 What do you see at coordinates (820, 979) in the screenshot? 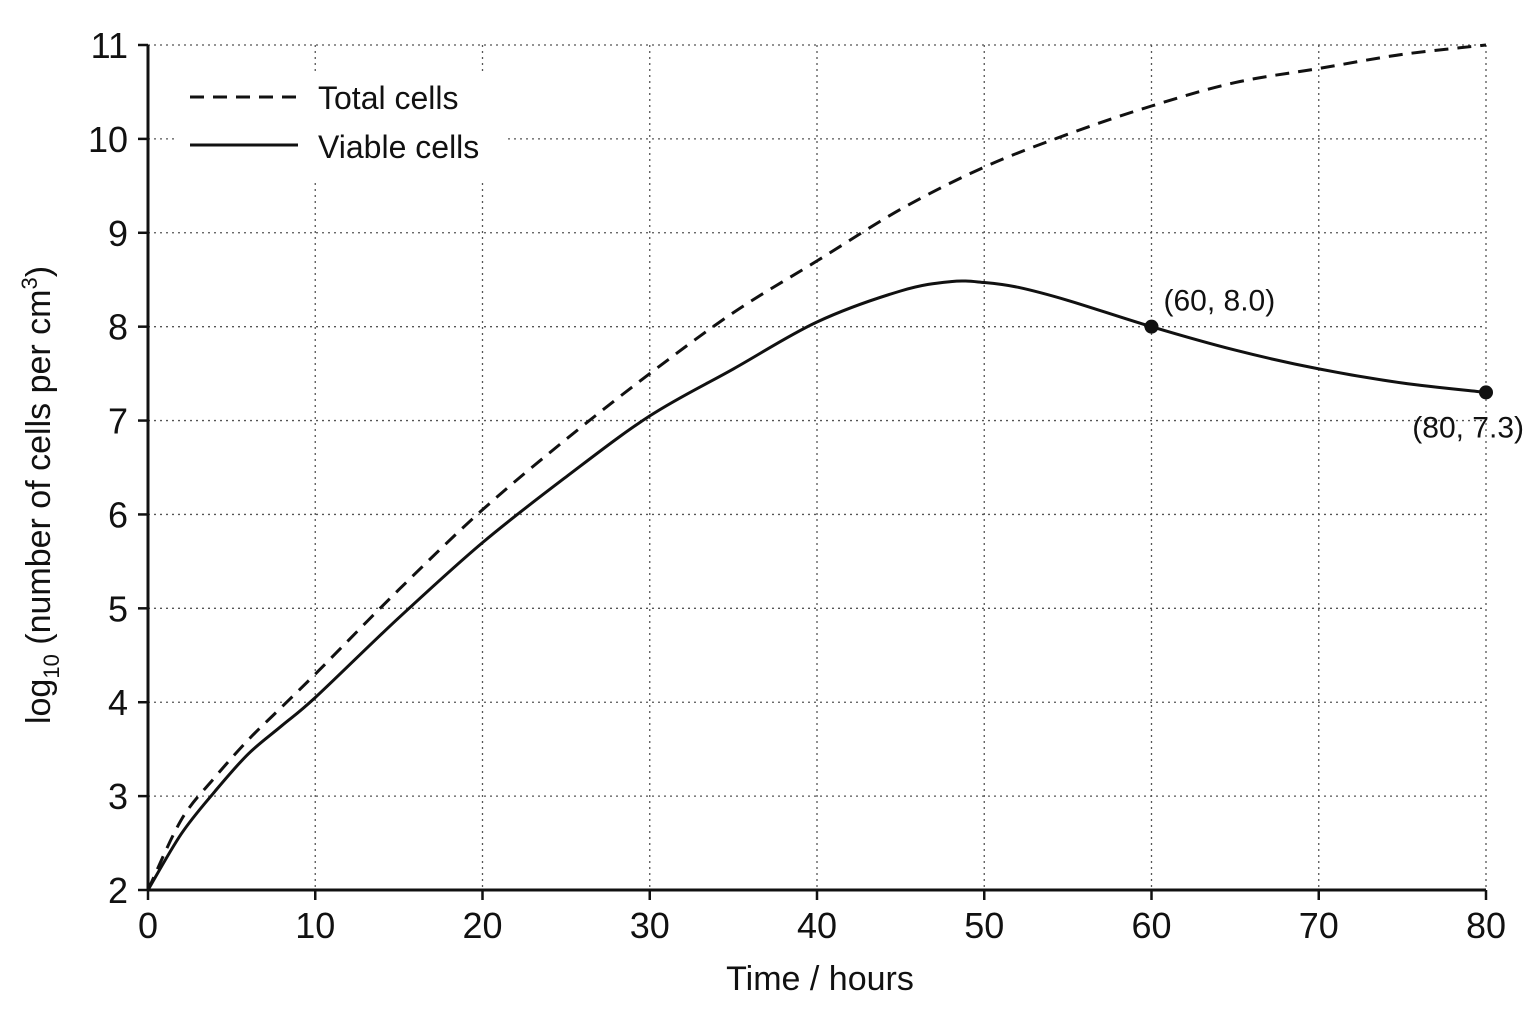
I see `x-axis-title: Time / hours` at bounding box center [820, 979].